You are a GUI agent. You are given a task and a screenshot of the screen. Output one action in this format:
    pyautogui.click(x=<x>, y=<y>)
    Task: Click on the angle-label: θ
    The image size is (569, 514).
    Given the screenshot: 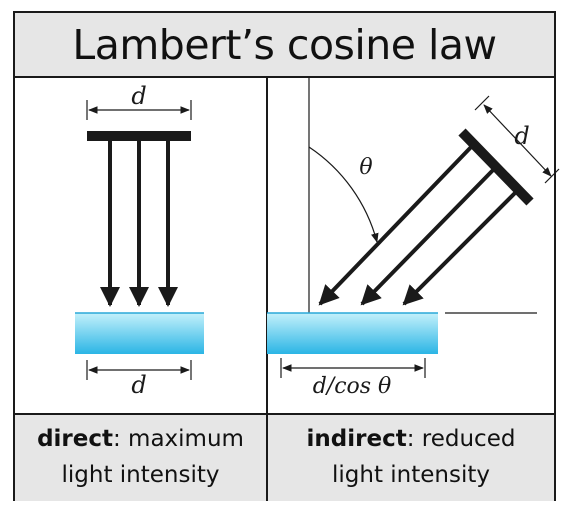 What is the action you would take?
    pyautogui.click(x=365, y=167)
    